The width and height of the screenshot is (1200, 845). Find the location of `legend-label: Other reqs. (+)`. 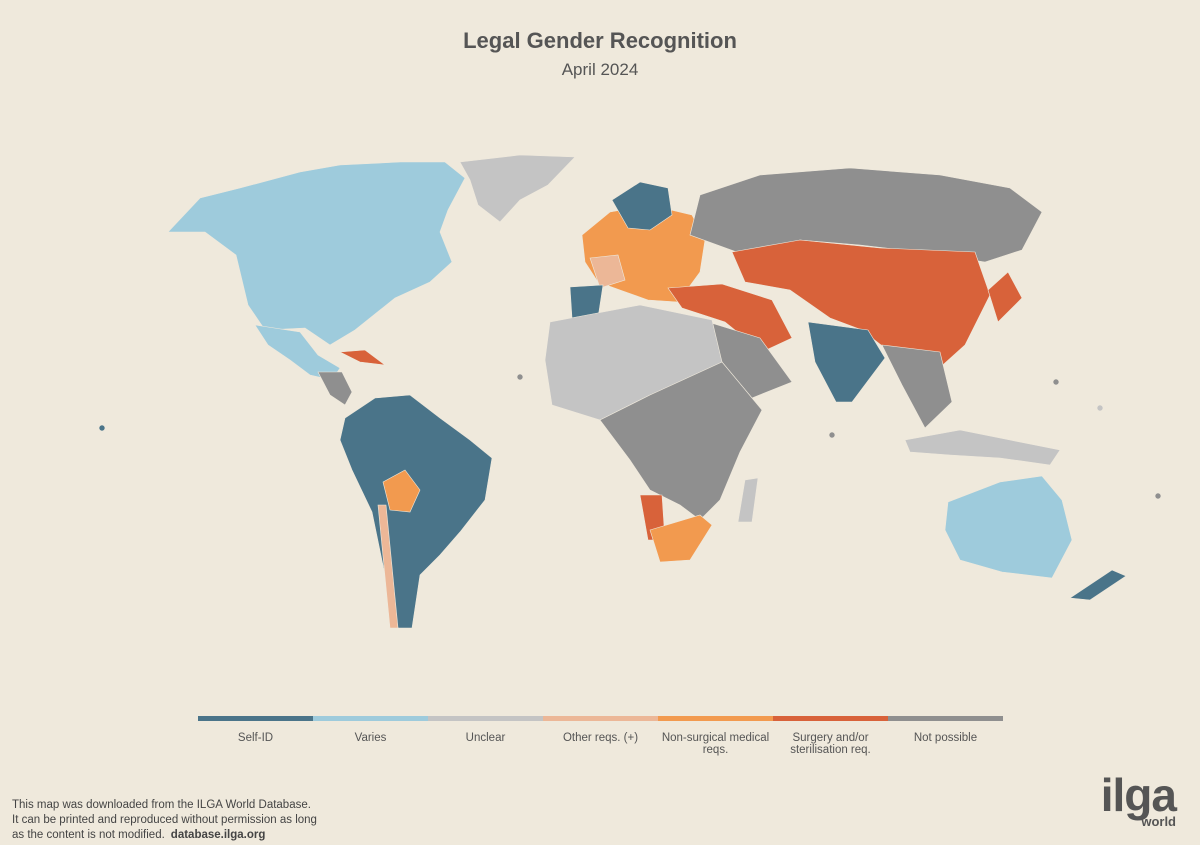

legend-label: Other reqs. (+) is located at coordinates (600, 738).